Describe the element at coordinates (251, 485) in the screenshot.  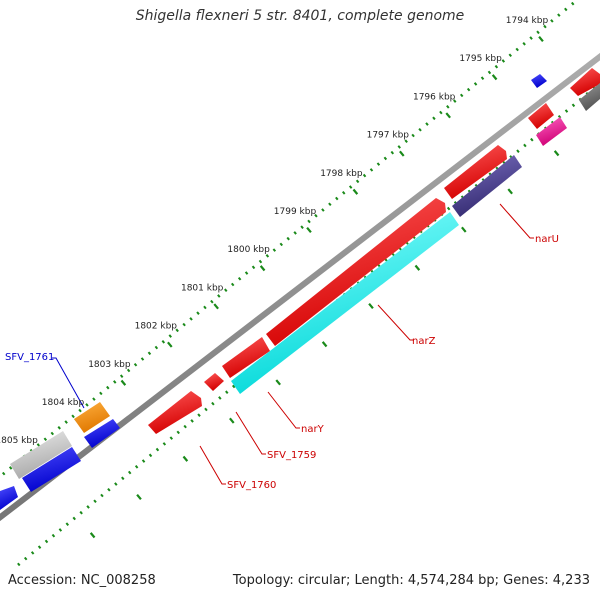
I see `gene-label-sfv1760: SFV_1760` at that location.